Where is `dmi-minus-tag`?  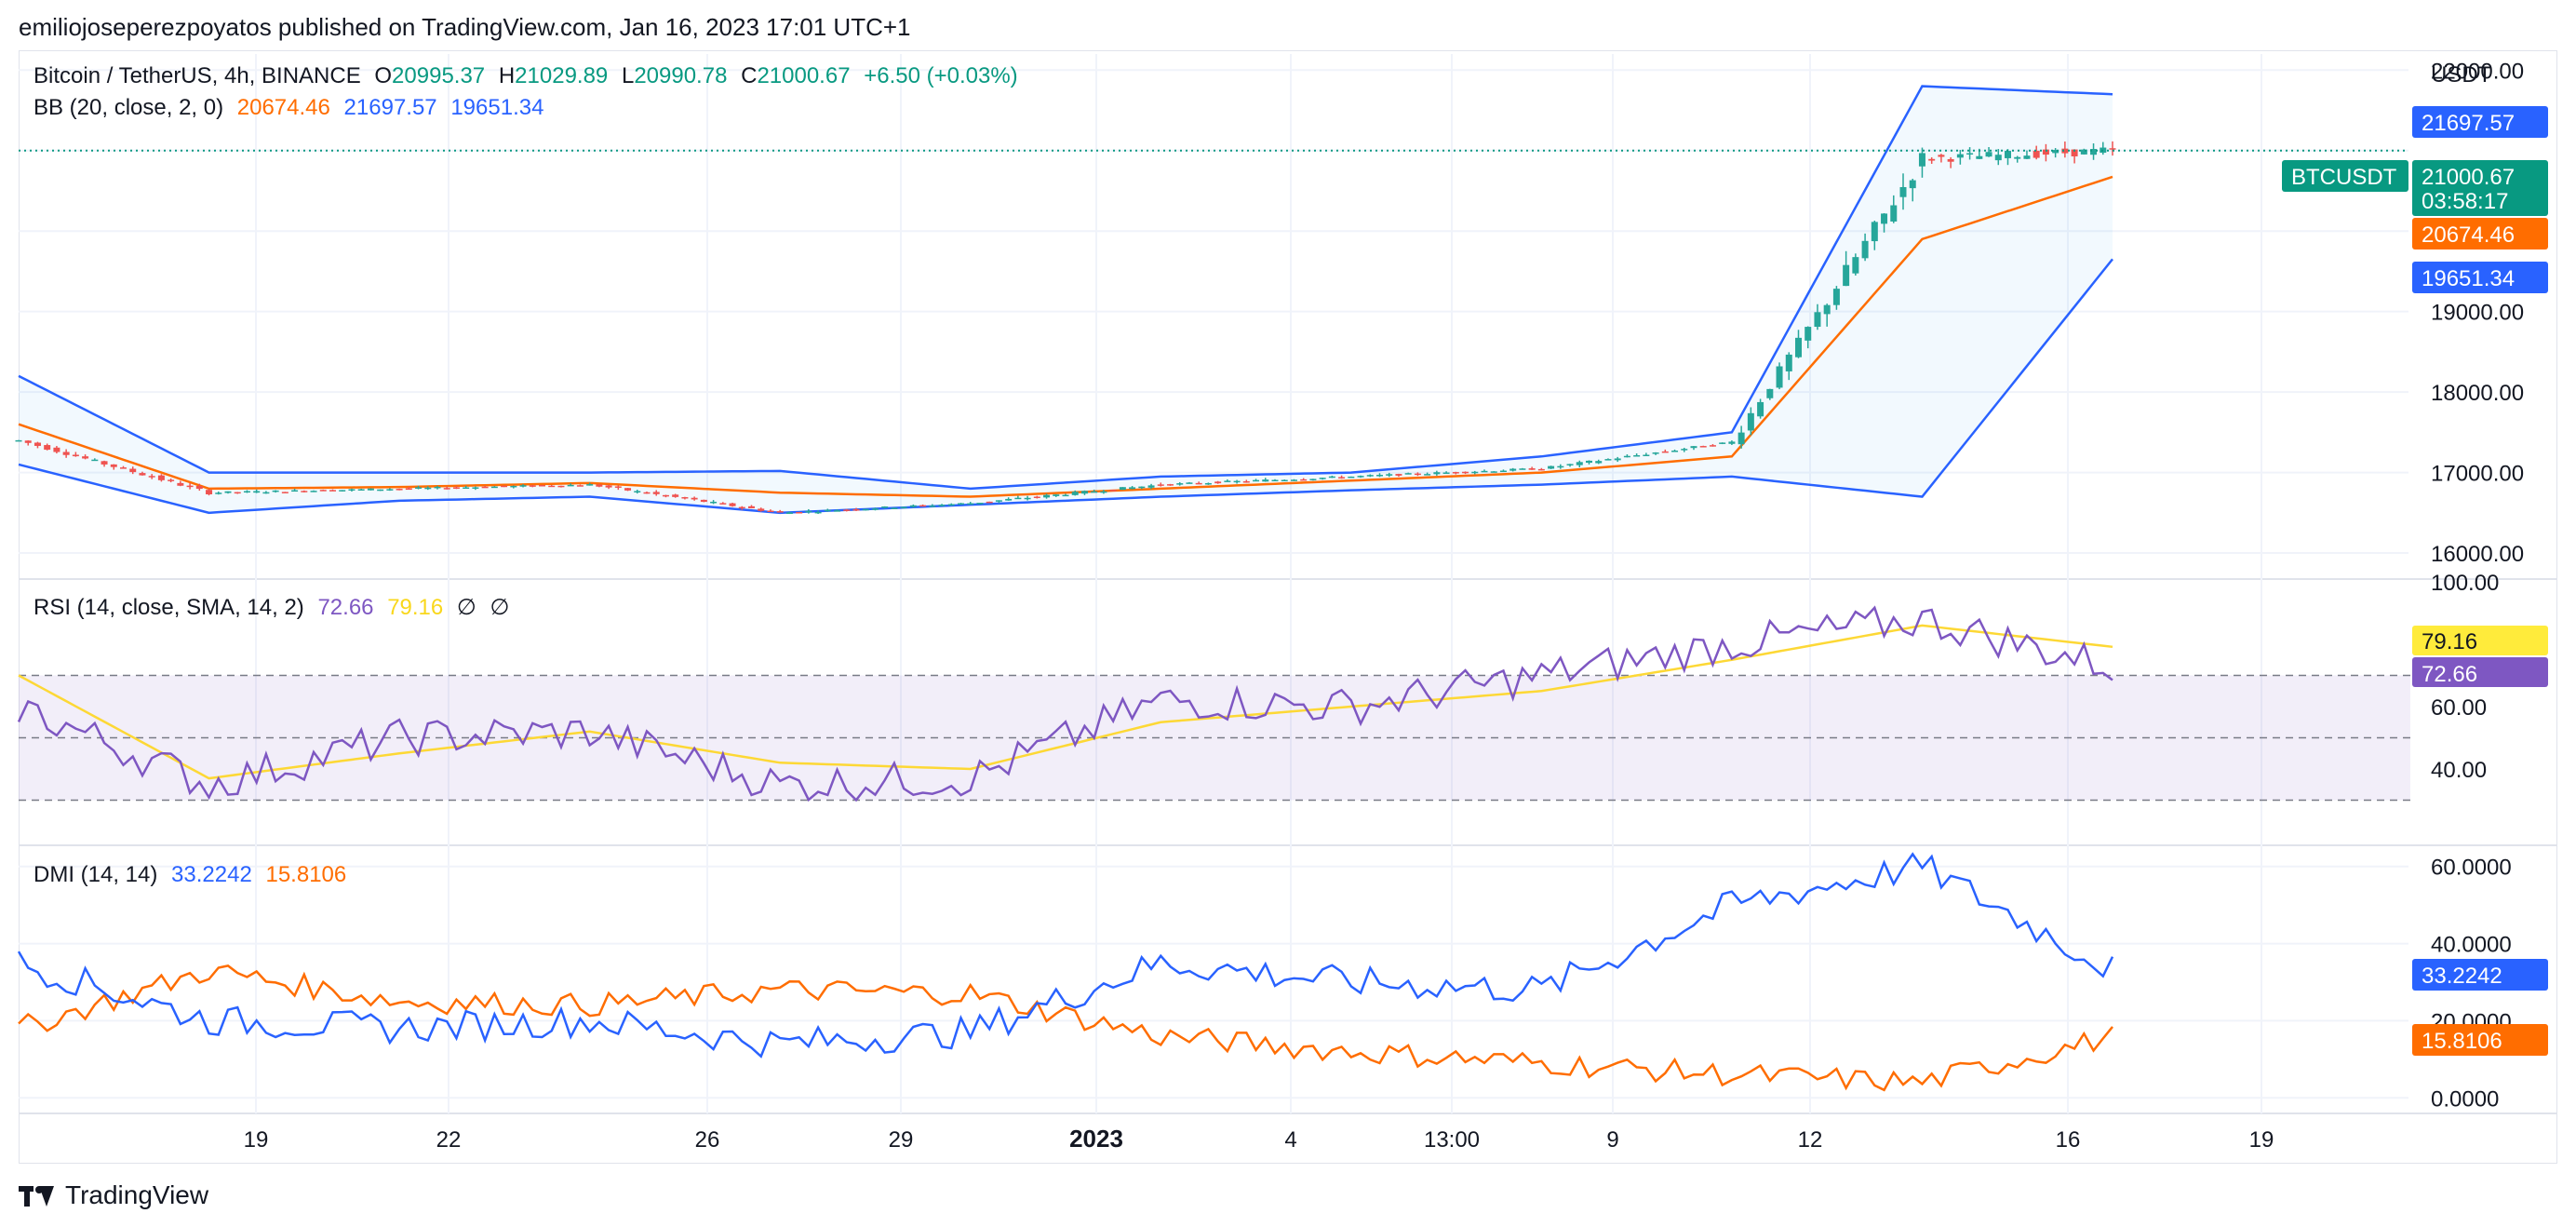 dmi-minus-tag is located at coordinates (2480, 1040).